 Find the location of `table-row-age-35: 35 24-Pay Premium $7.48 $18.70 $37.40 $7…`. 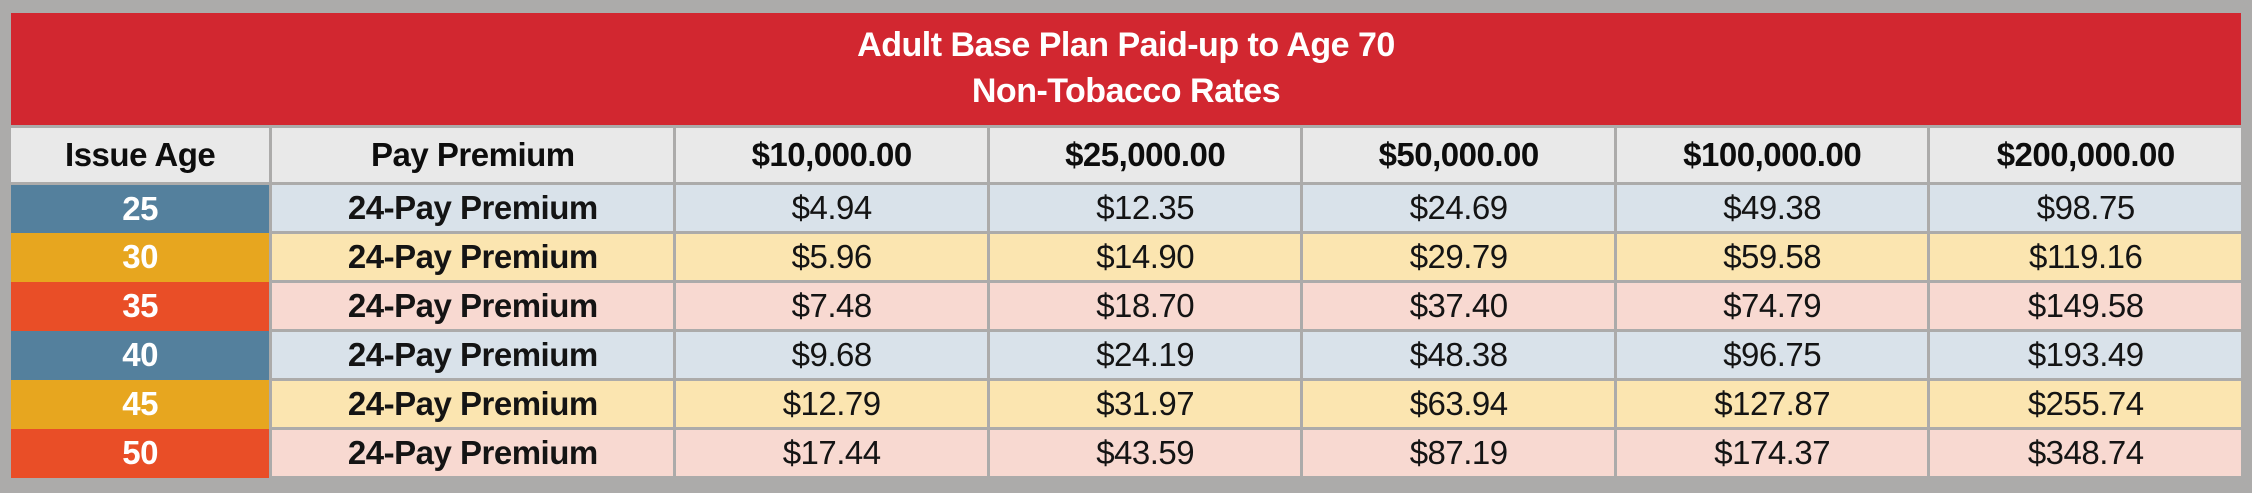

table-row-age-35: 35 24-Pay Premium $7.48 $18.70 $37.40 $7… is located at coordinates (1125, 306).